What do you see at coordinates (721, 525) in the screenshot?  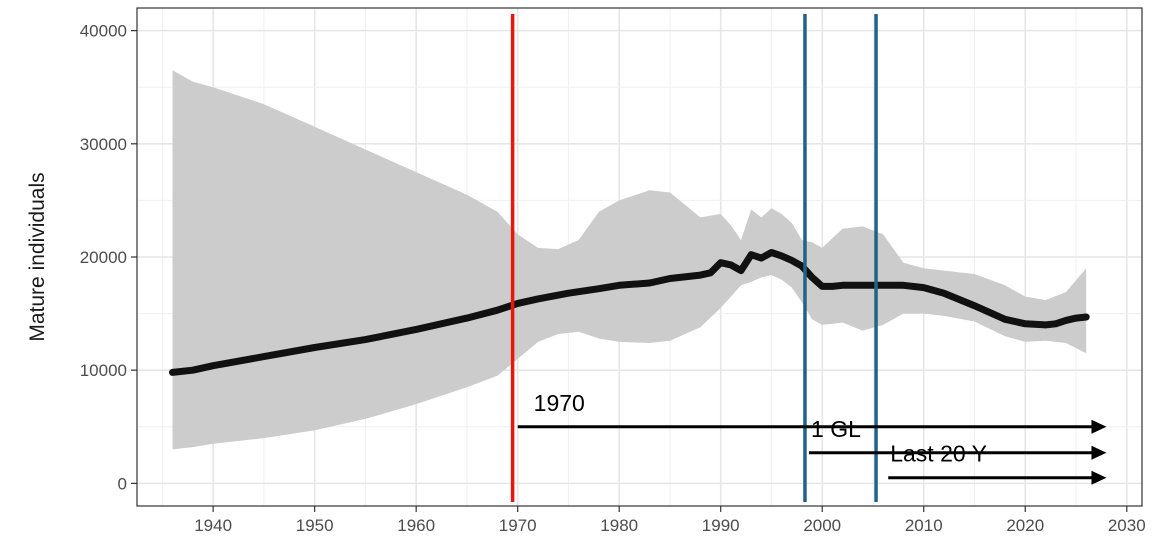 I see `x-tick-label: 1990` at bounding box center [721, 525].